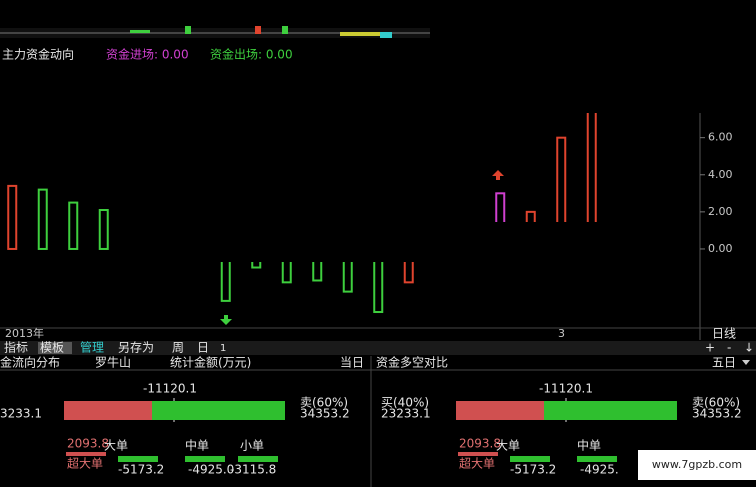  I want to click on time-label: 3, so click(561, 333).